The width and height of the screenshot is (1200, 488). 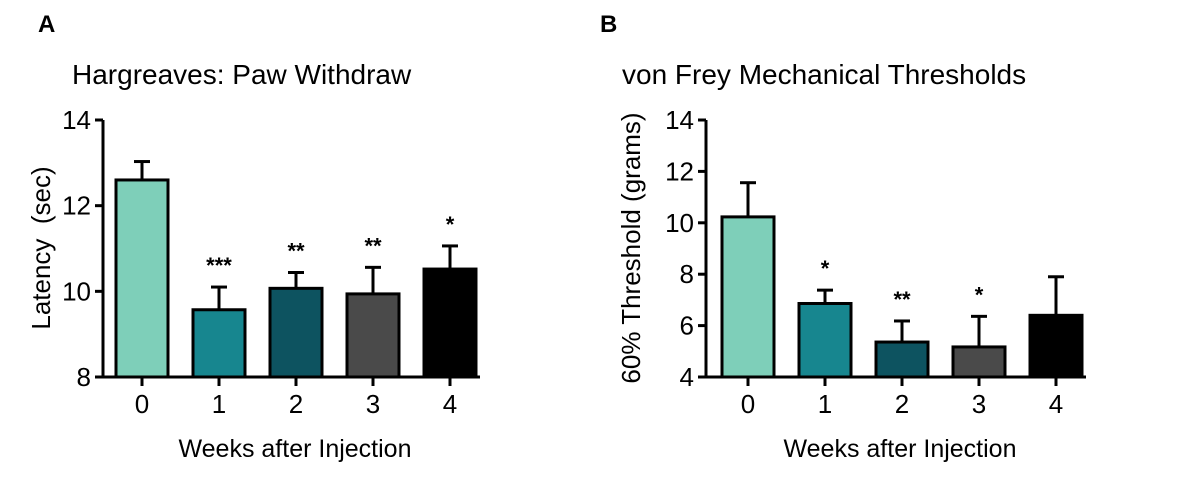 I want to click on significance-marker-a: ***, so click(x=219, y=265).